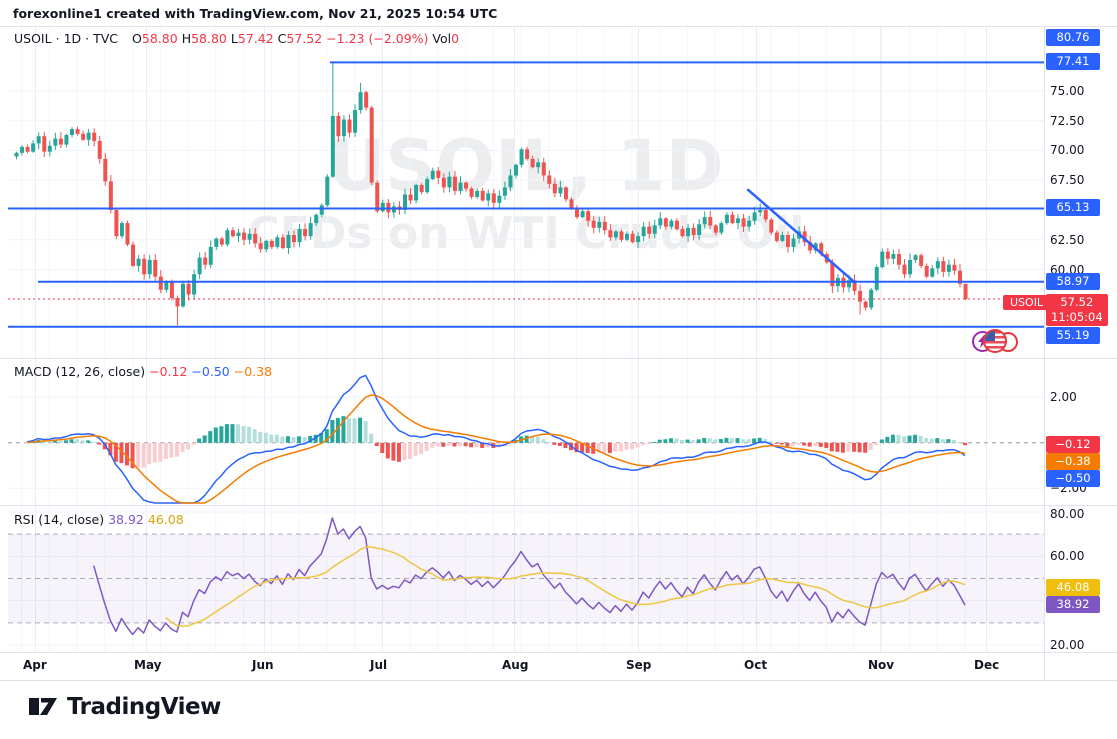 This screenshot has width=1117, height=739. What do you see at coordinates (1067, 645) in the screenshot?
I see `axis-tick-label: 20.00` at bounding box center [1067, 645].